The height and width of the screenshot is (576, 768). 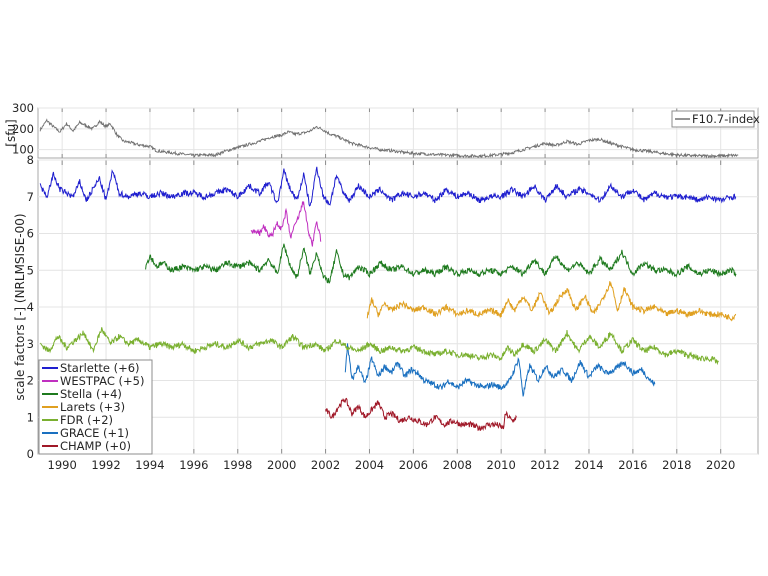 I want to click on x-tick-label: 2000, so click(x=281, y=465).